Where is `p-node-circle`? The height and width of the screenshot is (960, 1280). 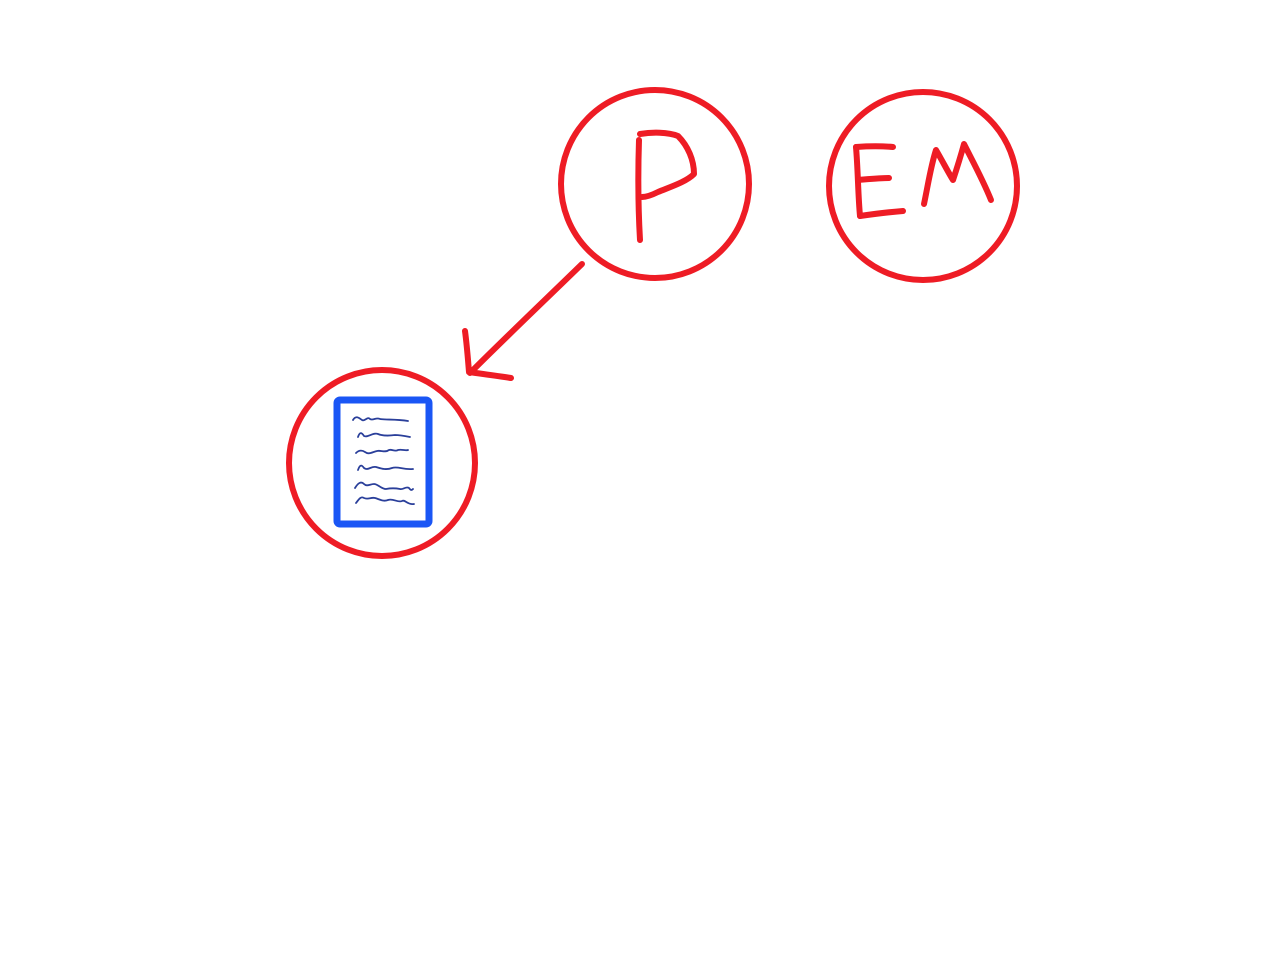 p-node-circle is located at coordinates (655, 184).